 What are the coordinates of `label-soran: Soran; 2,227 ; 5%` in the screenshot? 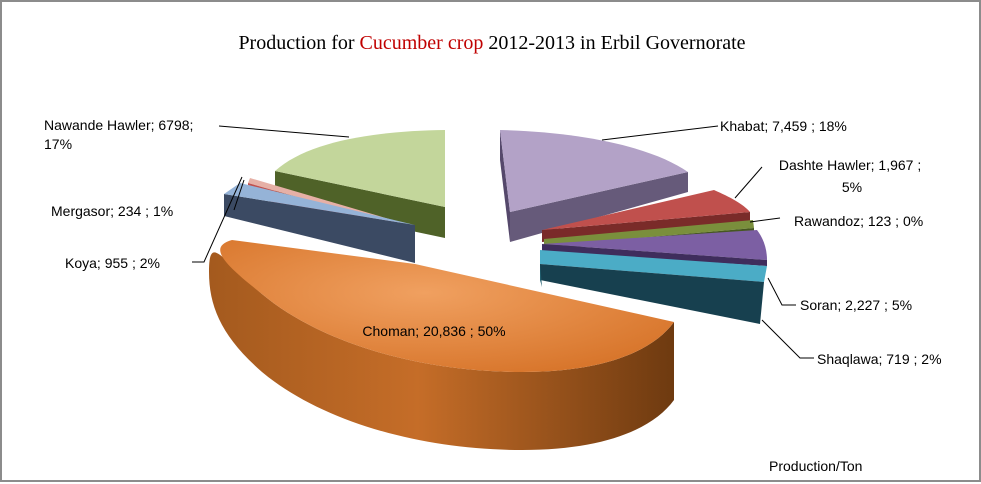 It's located at (856, 305).